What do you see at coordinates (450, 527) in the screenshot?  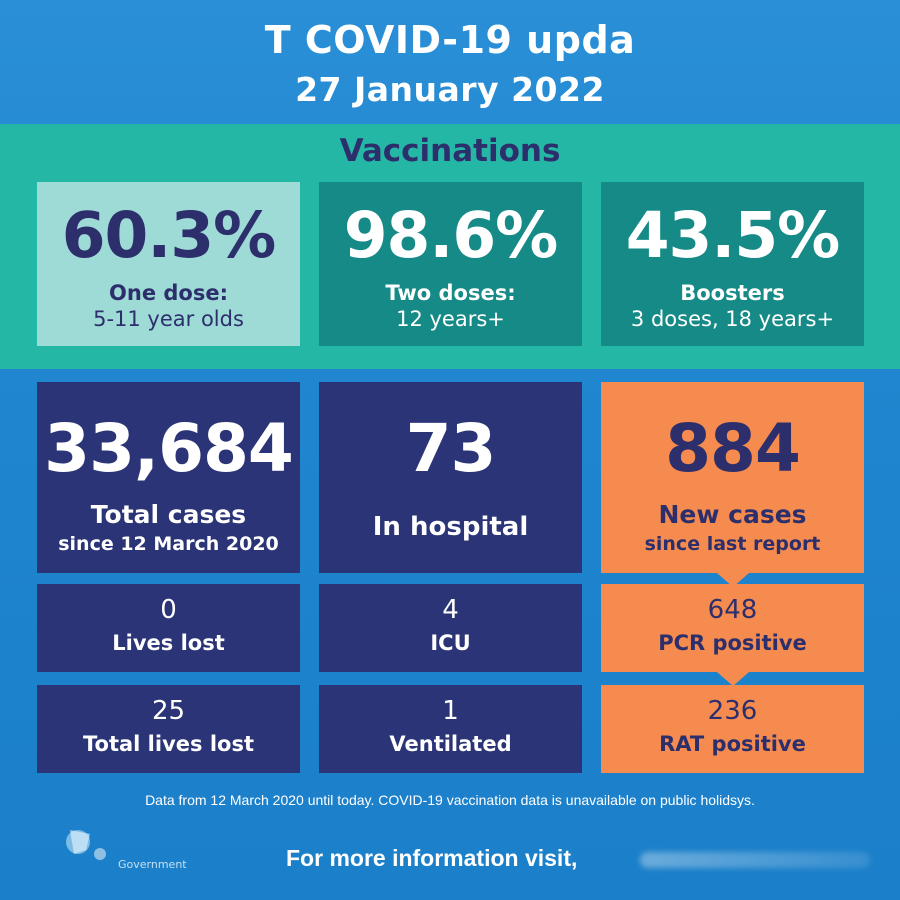 I see `in-hospital-label: In hospital` at bounding box center [450, 527].